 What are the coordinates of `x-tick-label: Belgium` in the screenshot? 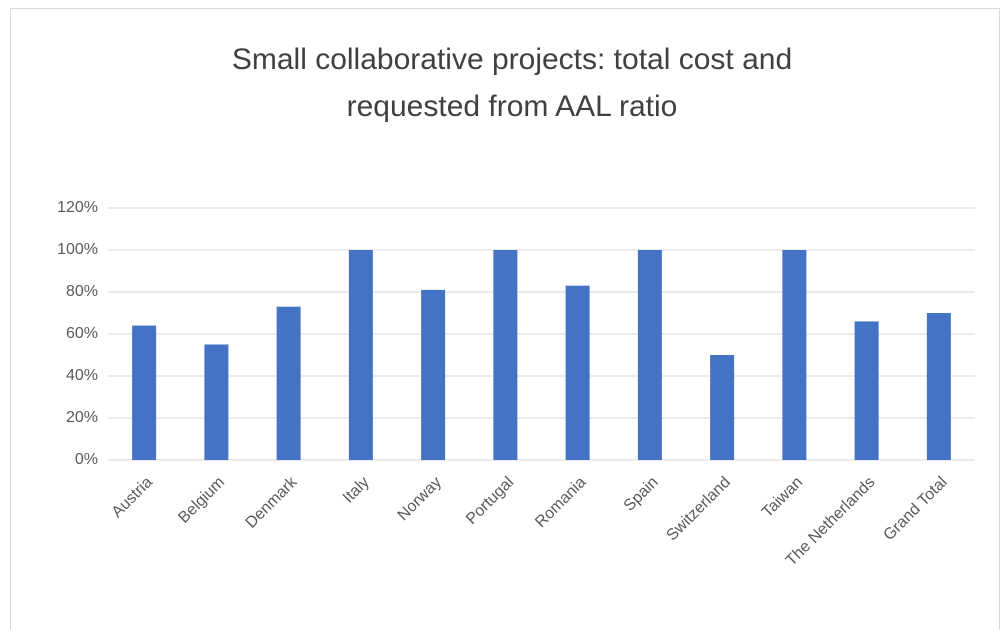 It's located at (201, 500).